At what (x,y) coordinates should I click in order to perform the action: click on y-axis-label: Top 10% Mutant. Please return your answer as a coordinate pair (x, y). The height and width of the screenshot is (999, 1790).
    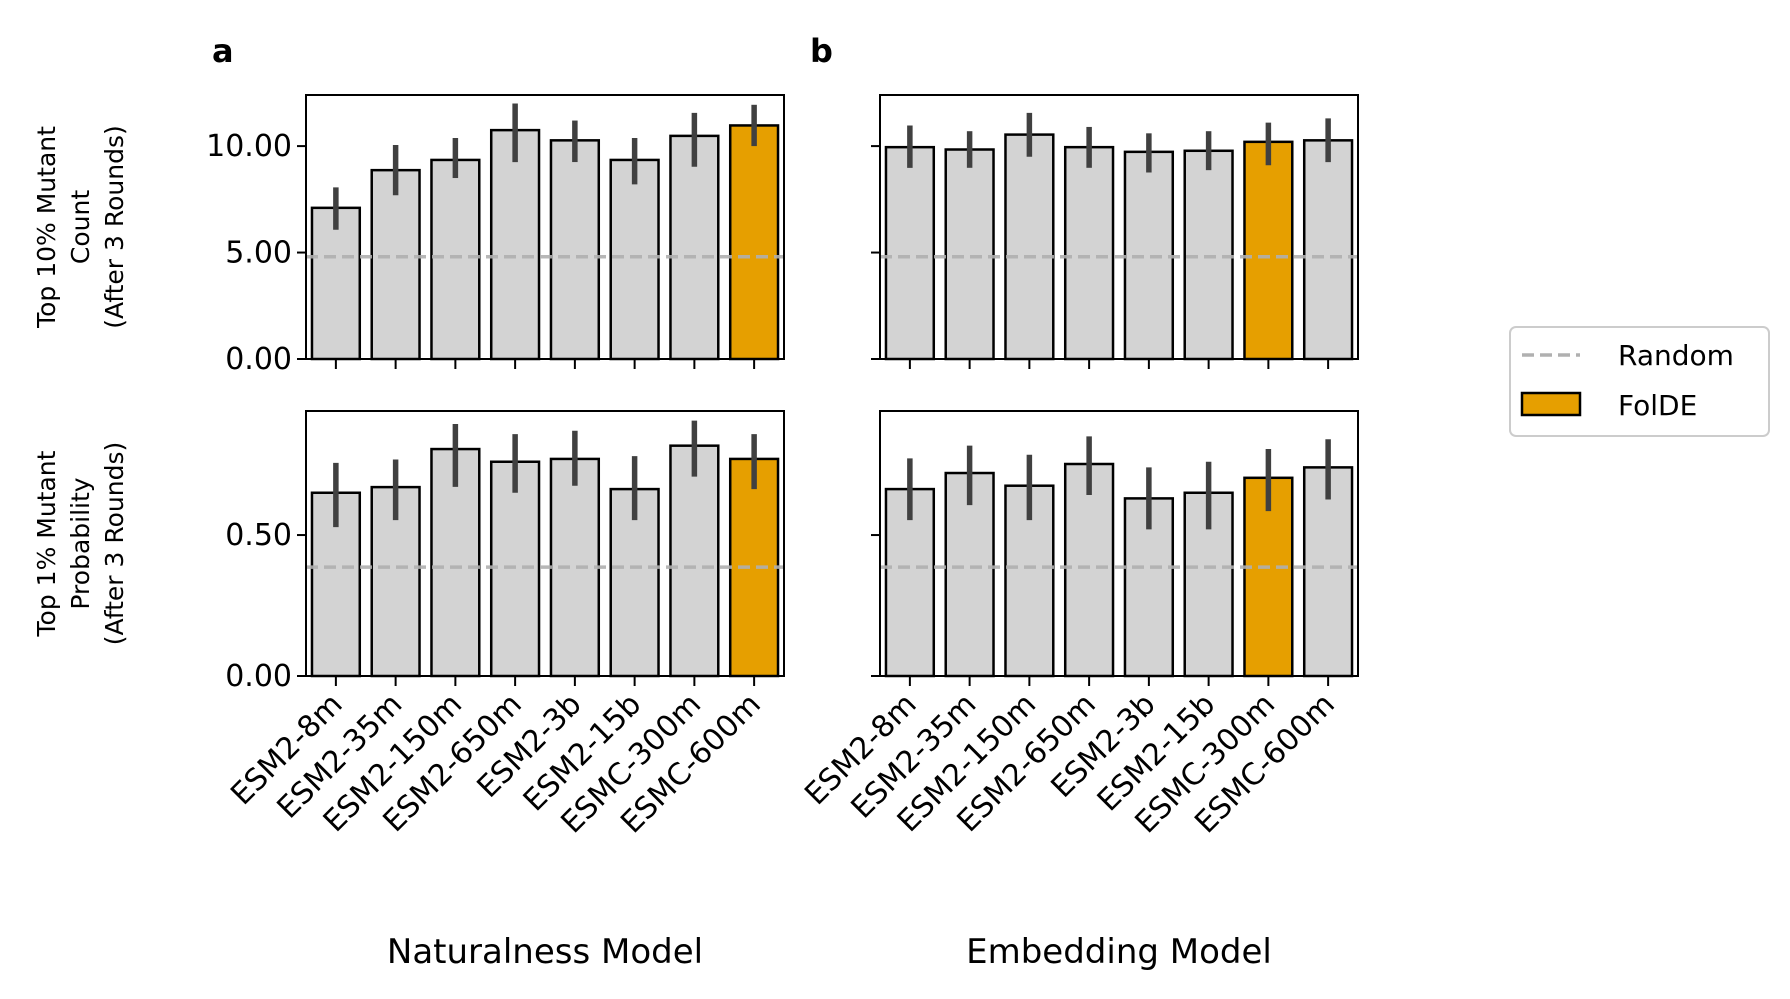
    Looking at the image, I should click on (46, 227).